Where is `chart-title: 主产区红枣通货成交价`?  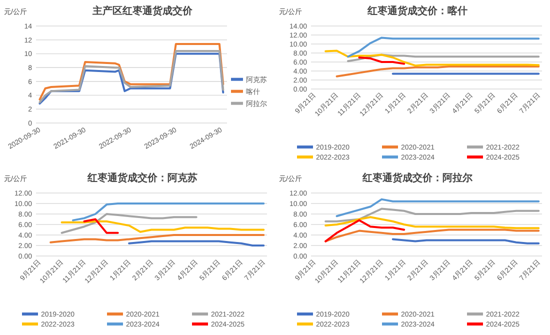
chart-title: 主产区红枣通货成交价 is located at coordinates (143, 11).